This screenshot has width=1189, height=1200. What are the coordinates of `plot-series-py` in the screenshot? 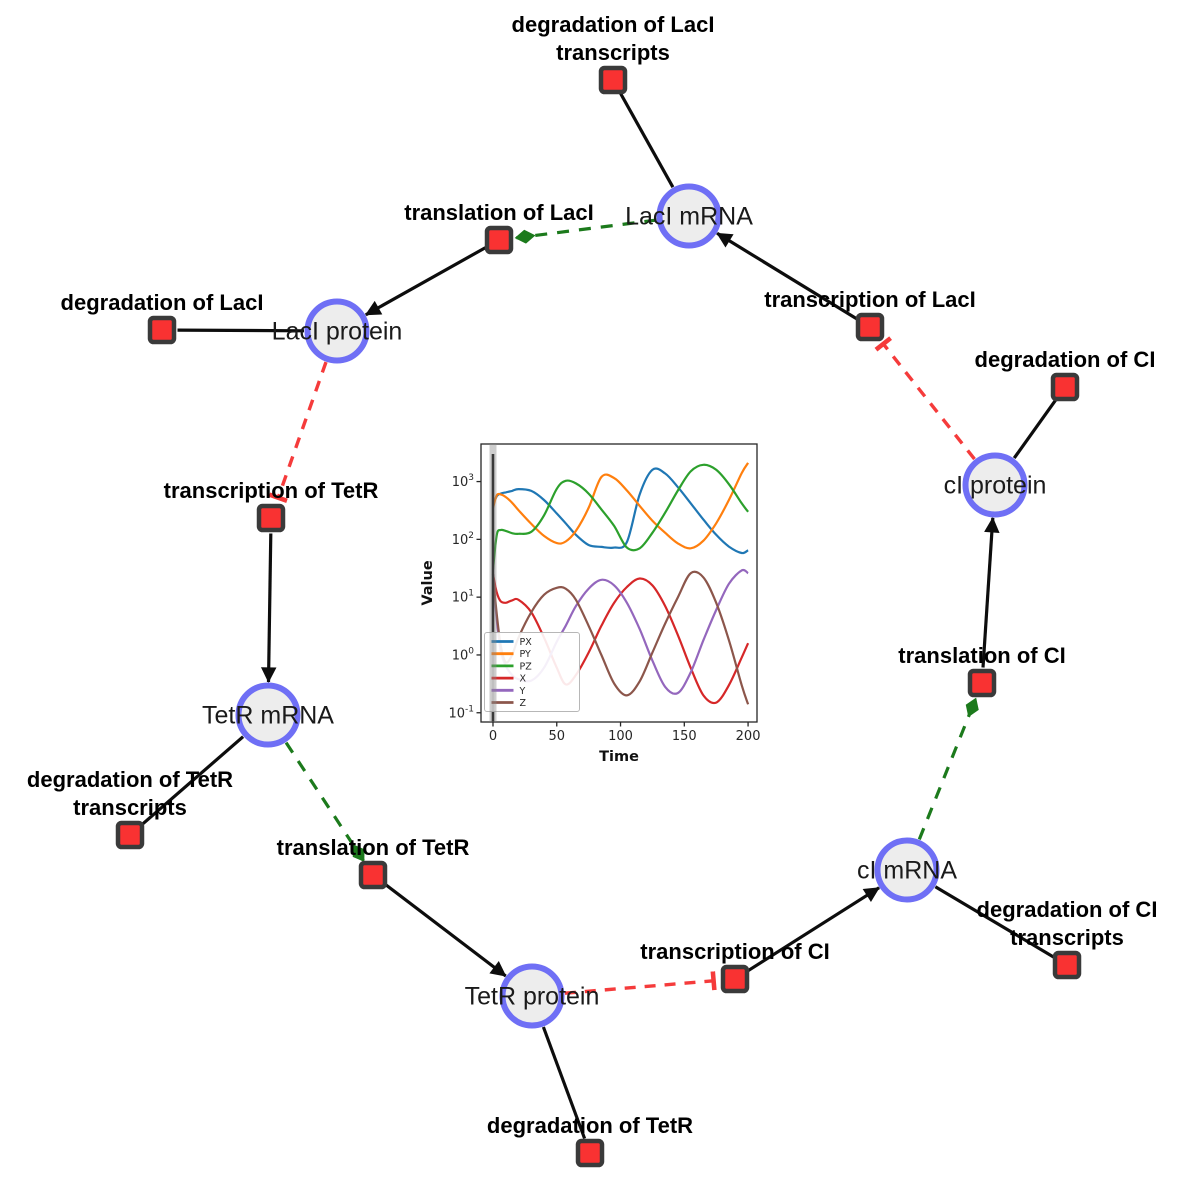 It's located at (620, 506).